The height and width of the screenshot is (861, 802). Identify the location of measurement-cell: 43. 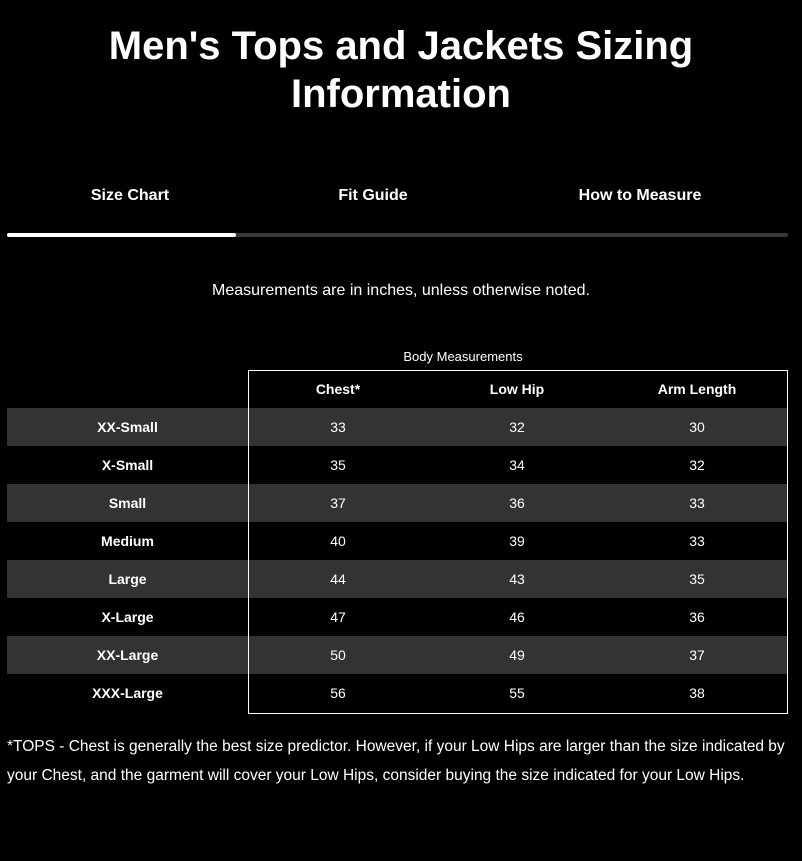
(517, 579).